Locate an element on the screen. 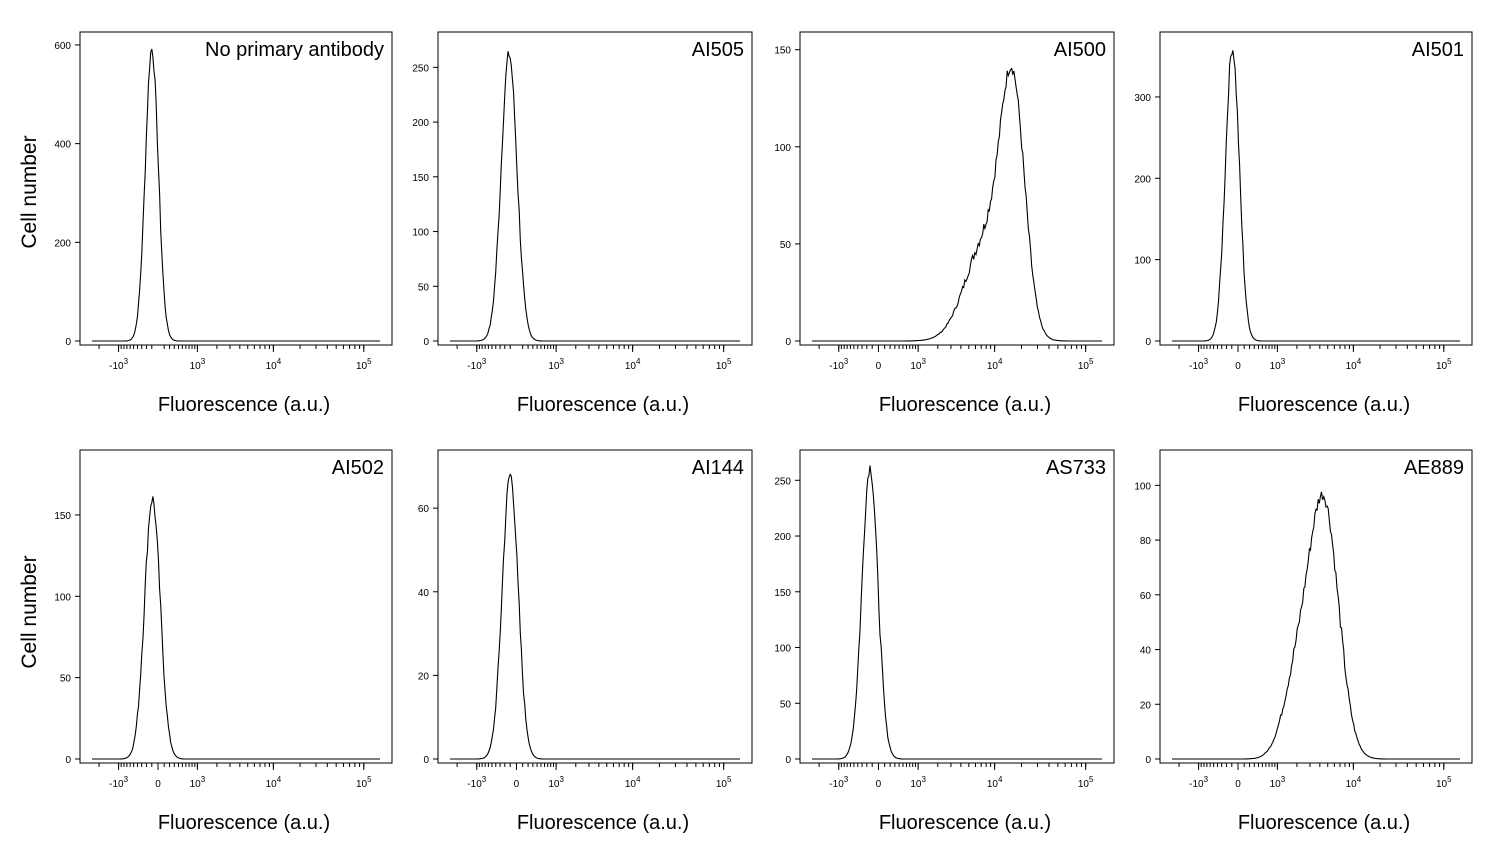  panel-title: No primary antibody is located at coordinates (294, 50).